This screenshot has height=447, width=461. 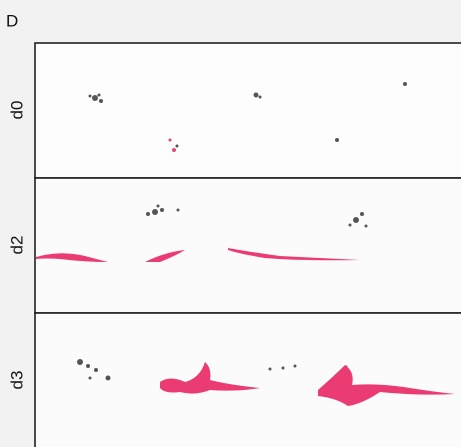 I want to click on row-label: d2, so click(x=16, y=245).